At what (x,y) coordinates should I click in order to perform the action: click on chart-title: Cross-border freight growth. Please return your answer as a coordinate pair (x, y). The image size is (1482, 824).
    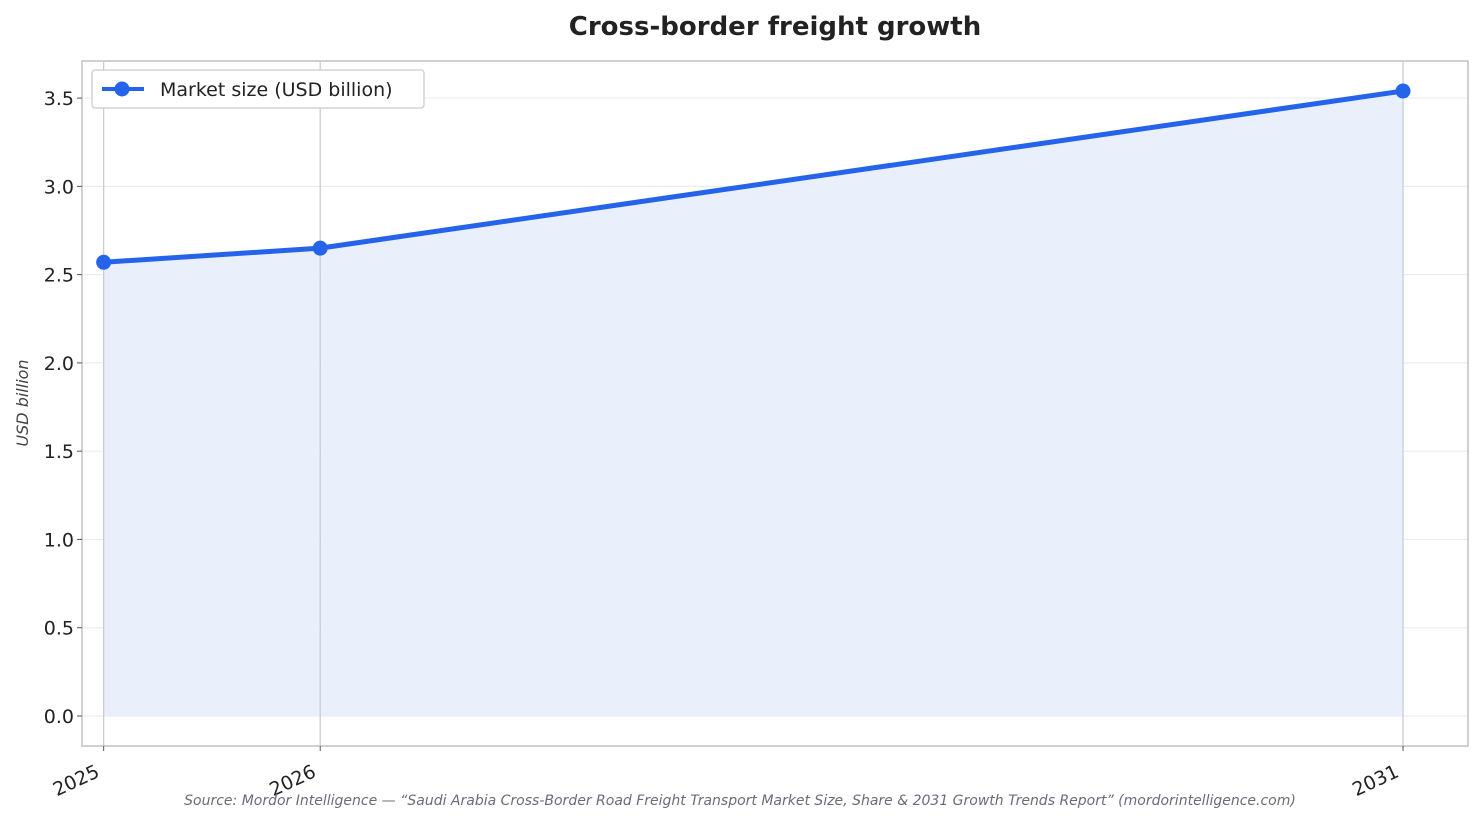
    Looking at the image, I should click on (775, 27).